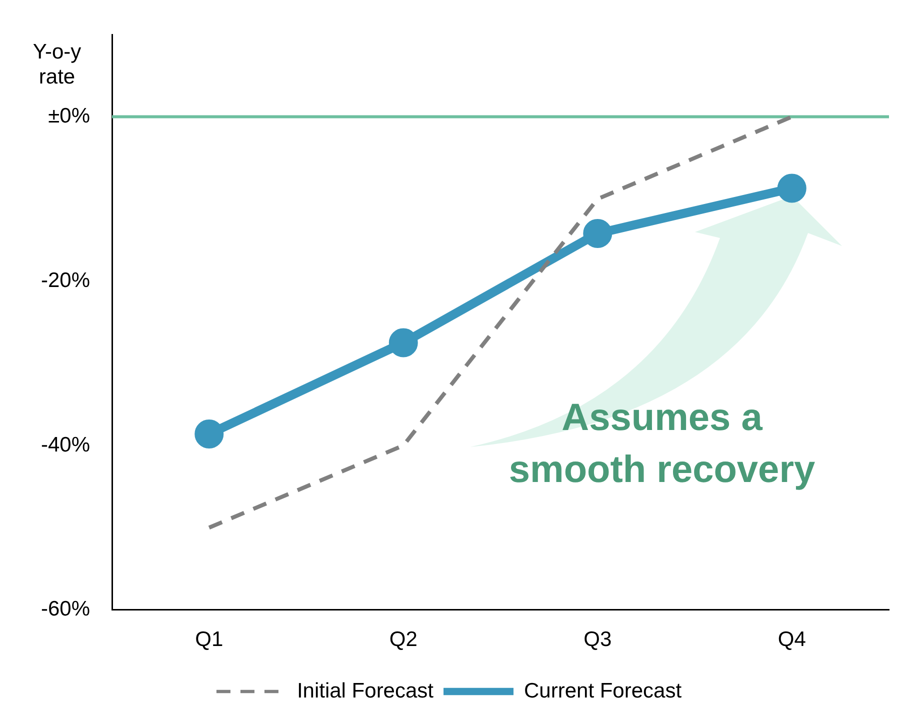 The height and width of the screenshot is (717, 908). What do you see at coordinates (365, 690) in the screenshot?
I see `legend-label: Initial Forecast` at bounding box center [365, 690].